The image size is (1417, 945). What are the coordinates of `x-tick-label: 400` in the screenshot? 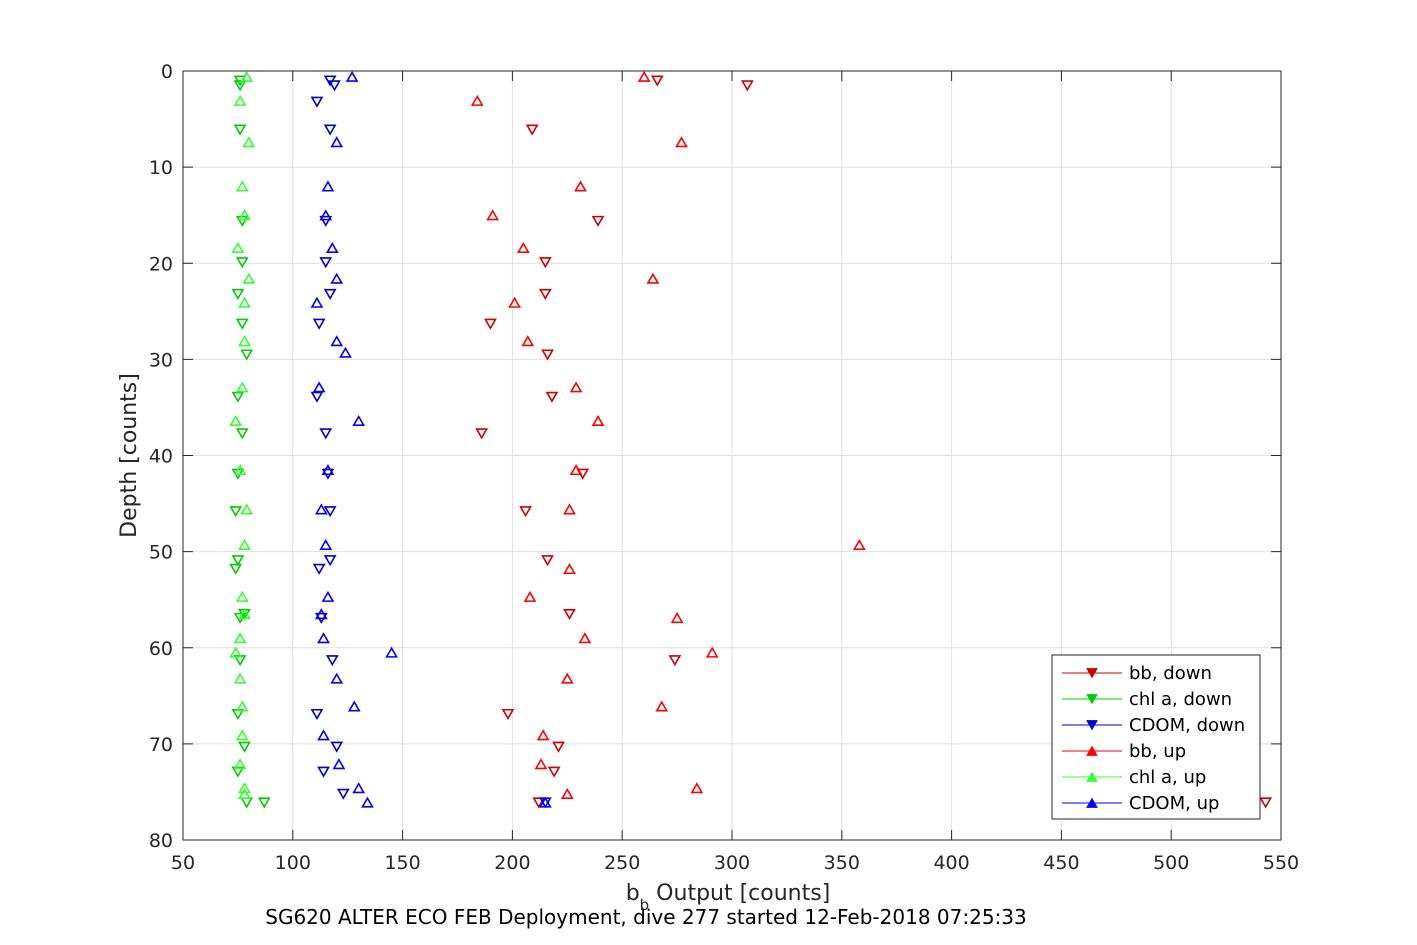 It's located at (951, 863).